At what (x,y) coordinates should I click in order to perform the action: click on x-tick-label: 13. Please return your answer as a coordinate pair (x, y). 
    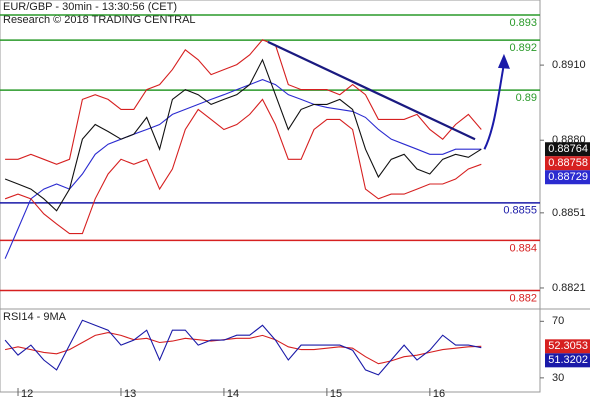
    Looking at the image, I should click on (130, 394).